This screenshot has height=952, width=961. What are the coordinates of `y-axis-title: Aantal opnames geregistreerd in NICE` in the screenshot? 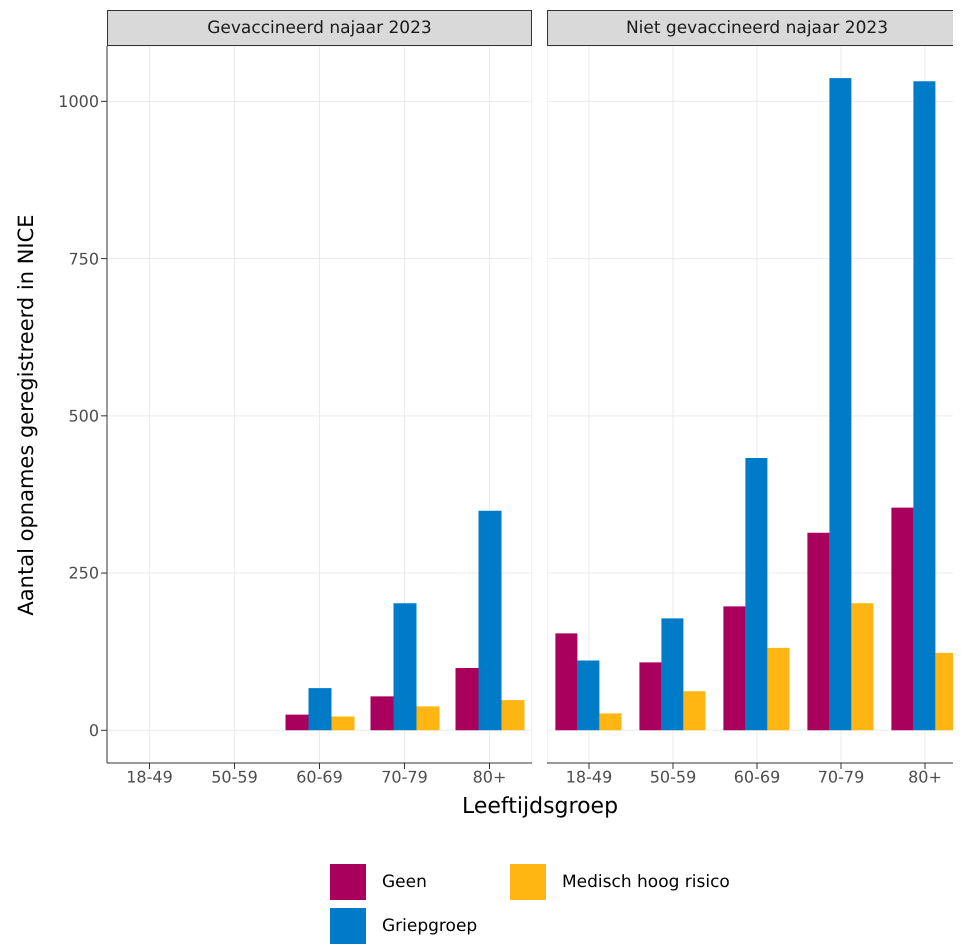 It's located at (26, 415).